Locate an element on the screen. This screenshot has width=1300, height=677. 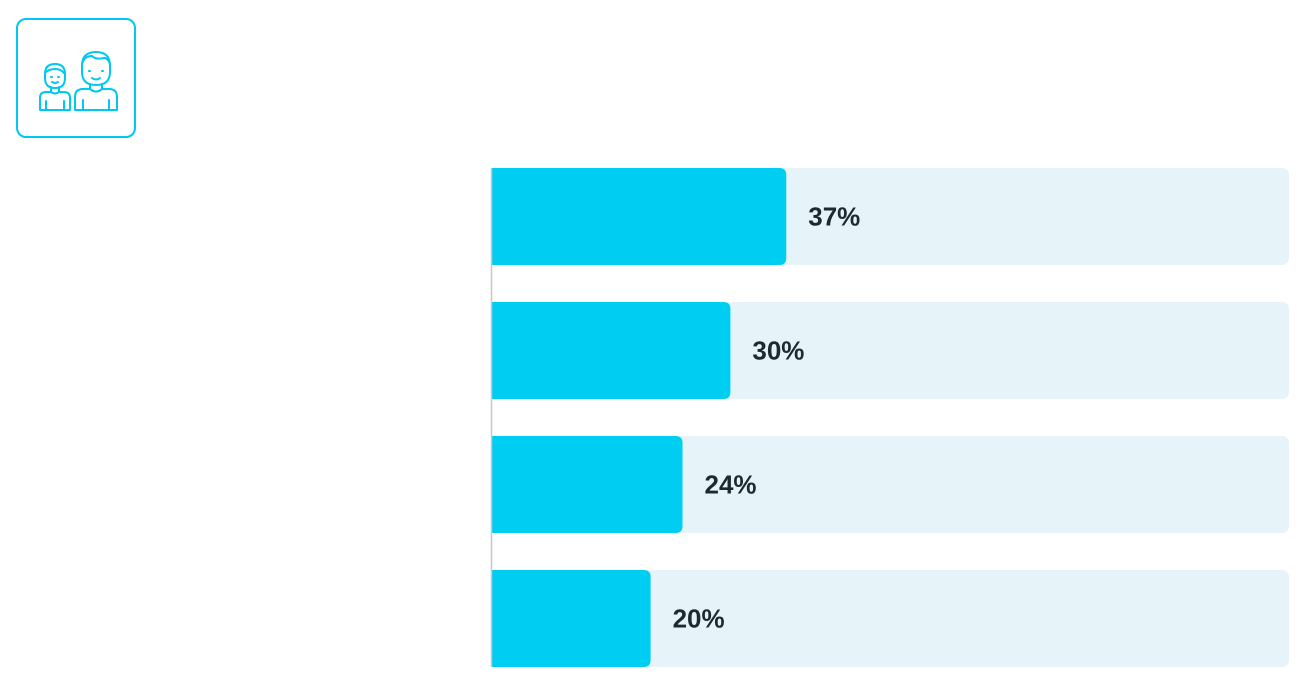
bar-label-3: 24% is located at coordinates (731, 485).